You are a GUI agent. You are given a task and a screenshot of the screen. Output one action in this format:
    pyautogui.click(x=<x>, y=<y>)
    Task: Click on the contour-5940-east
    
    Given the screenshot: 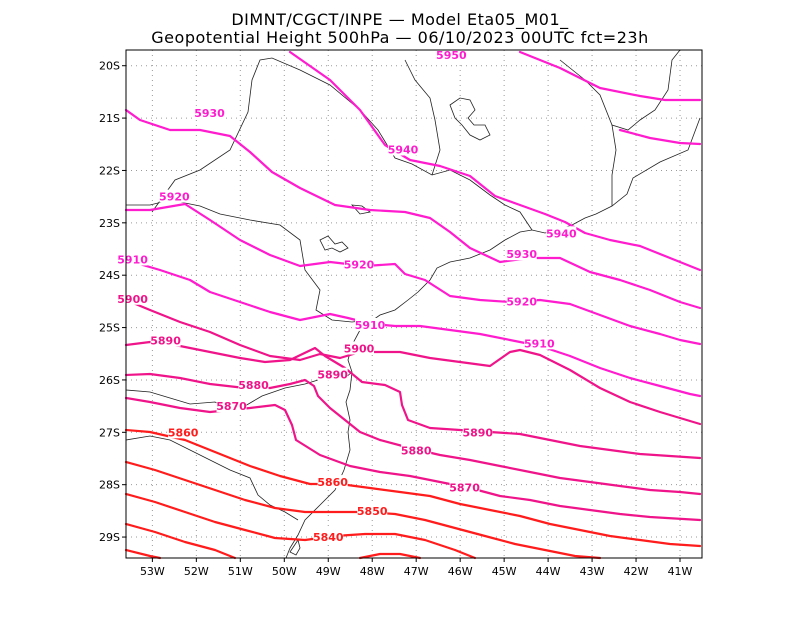 What is the action you would take?
    pyautogui.click(x=660, y=137)
    